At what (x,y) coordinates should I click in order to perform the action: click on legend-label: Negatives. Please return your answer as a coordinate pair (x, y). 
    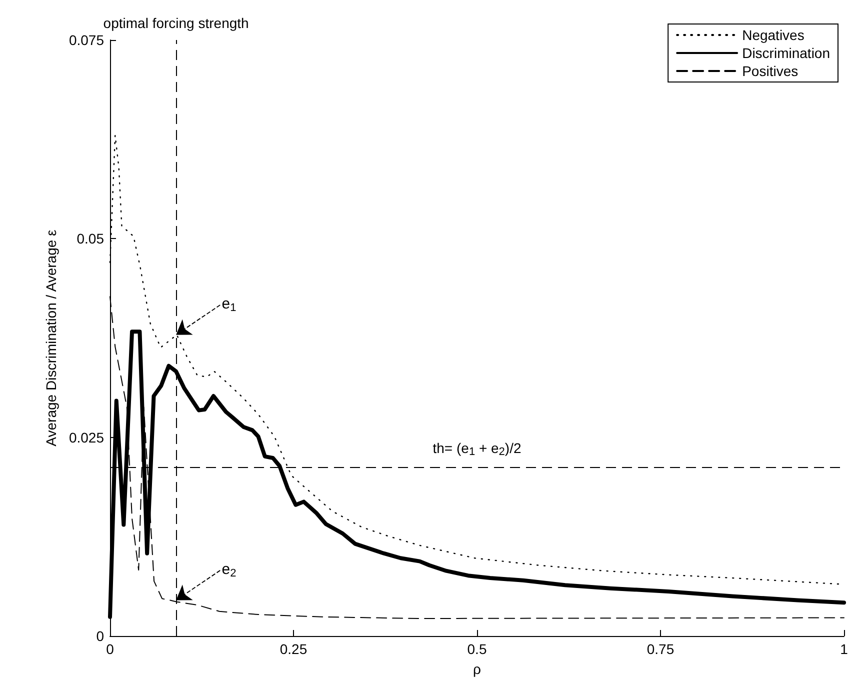
    Looking at the image, I should click on (773, 35).